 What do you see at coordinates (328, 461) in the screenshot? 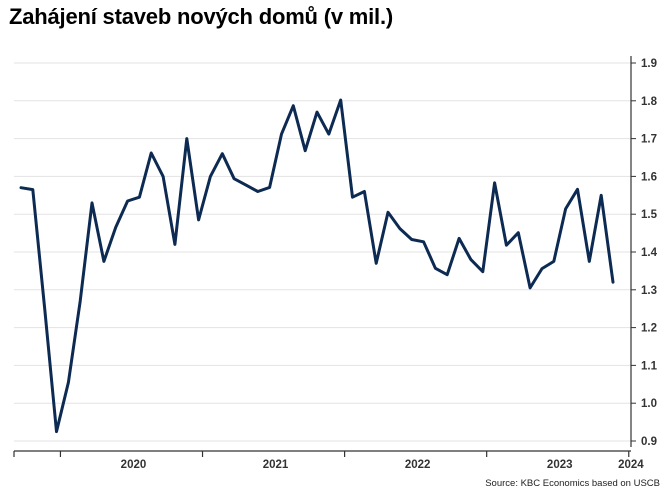
I see `x-axis-ticks: 2020 2021 2022 2023 2024` at bounding box center [328, 461].